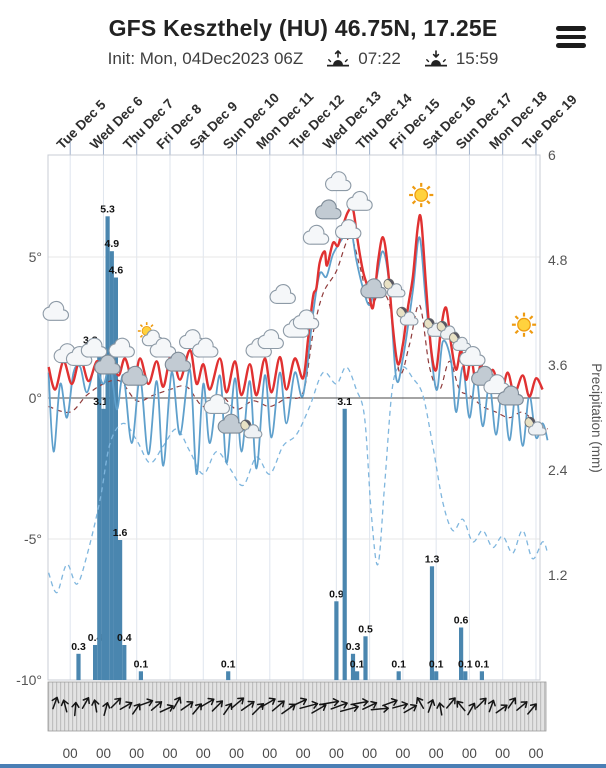 The width and height of the screenshot is (606, 768). Describe the element at coordinates (365, 629) in the screenshot. I see `precip-bar-label: 0.5` at that location.